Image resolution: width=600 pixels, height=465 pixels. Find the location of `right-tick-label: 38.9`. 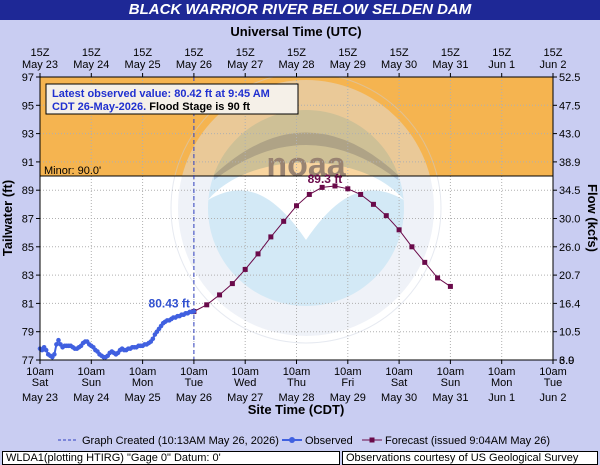

right-tick-label: 38.9 is located at coordinates (569, 163).